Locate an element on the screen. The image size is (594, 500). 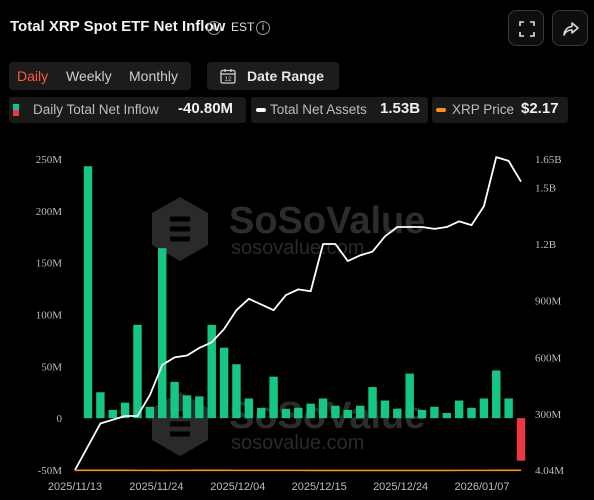
right-axis-tick: 1.5B is located at coordinates (545, 188).